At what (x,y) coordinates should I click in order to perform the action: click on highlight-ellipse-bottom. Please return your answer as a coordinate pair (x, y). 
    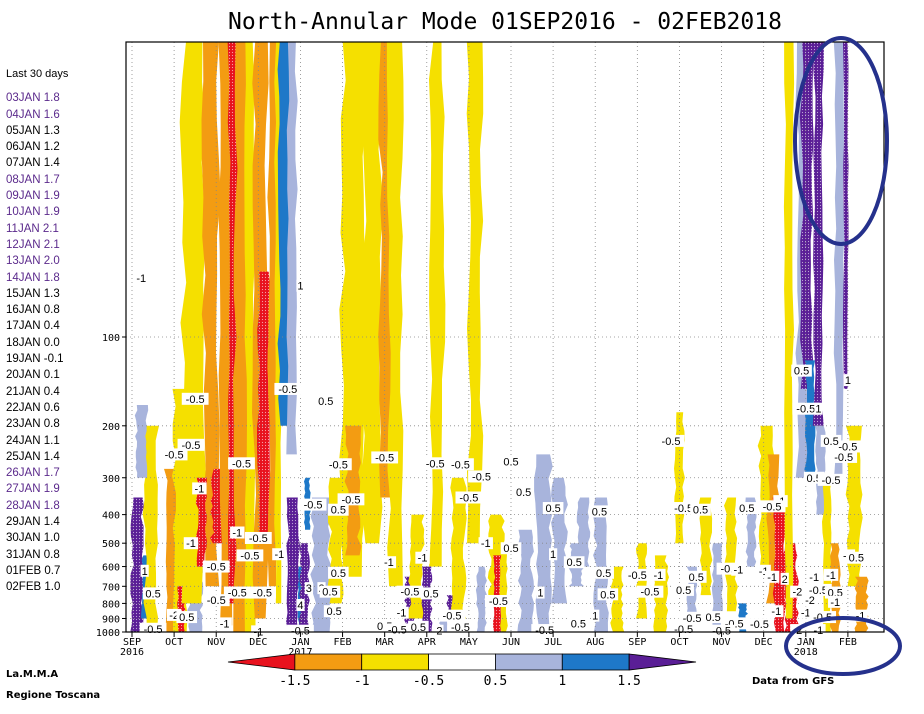
    Looking at the image, I should click on (843, 646).